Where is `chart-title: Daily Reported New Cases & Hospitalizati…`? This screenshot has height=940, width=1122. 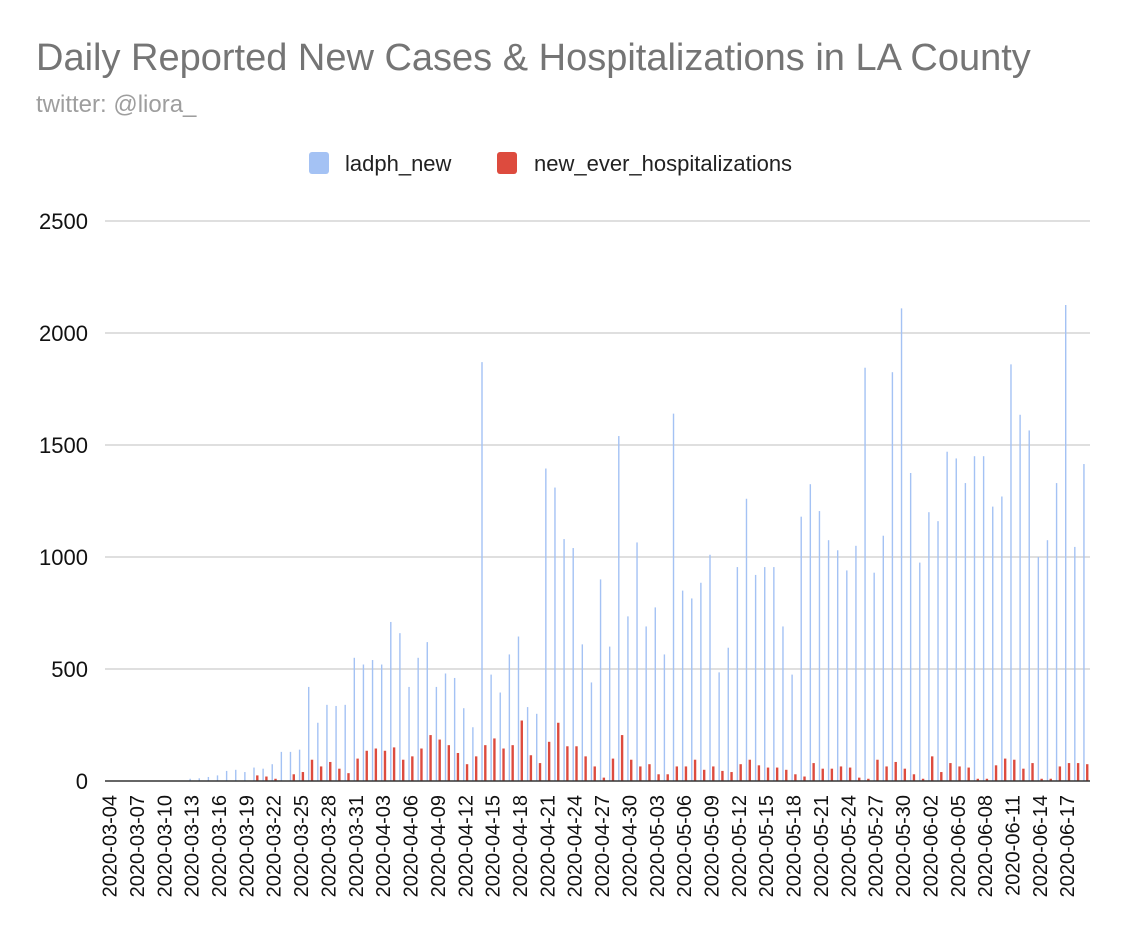 chart-title: Daily Reported New Cases & Hospitalizati… is located at coordinates (533, 58).